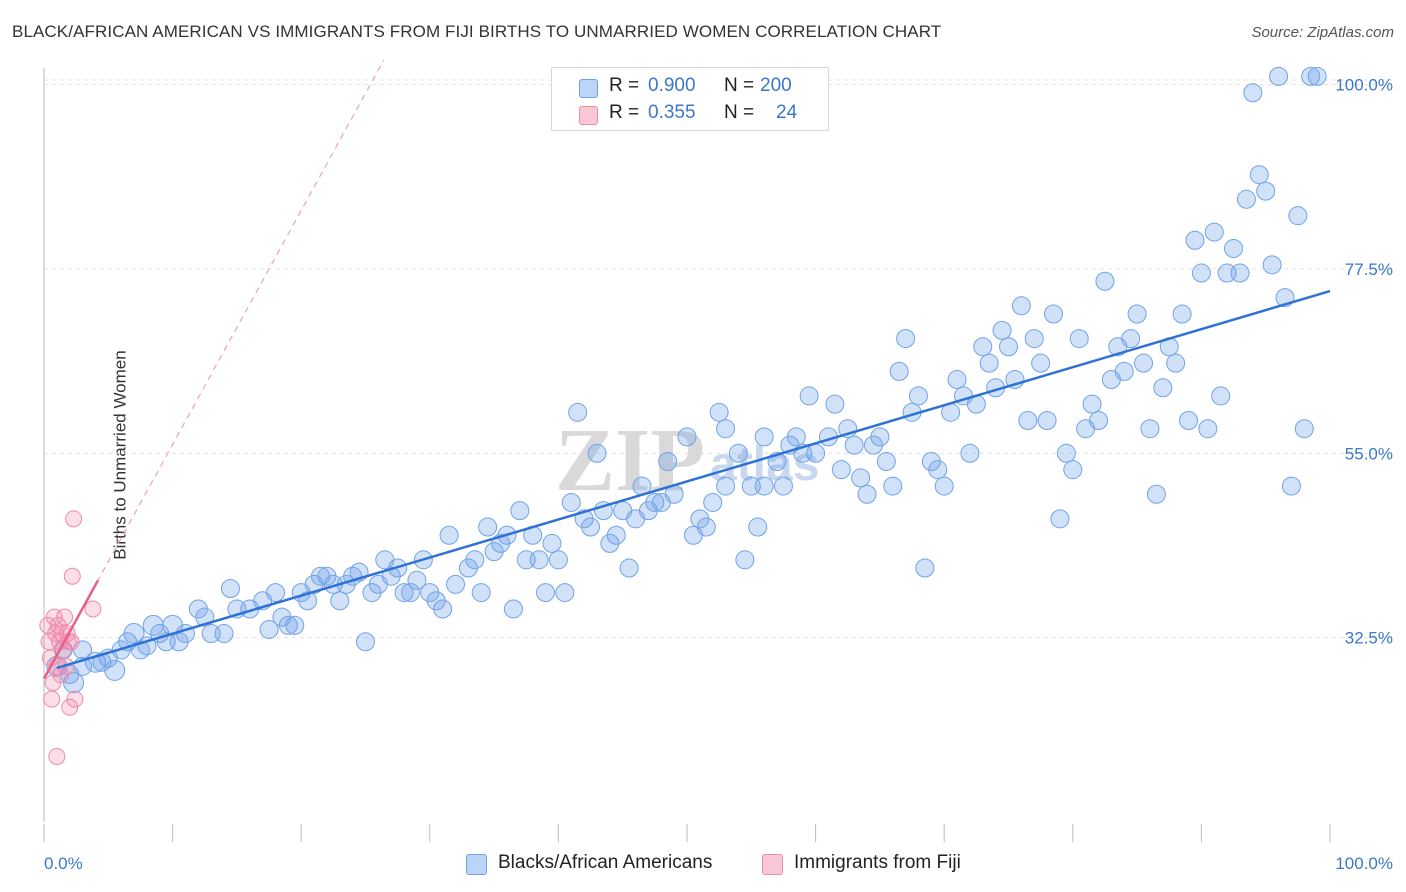 Image resolution: width=1406 pixels, height=892 pixels. Describe the element at coordinates (1364, 85) in the screenshot. I see `y-tick-label: 100.0%` at that location.